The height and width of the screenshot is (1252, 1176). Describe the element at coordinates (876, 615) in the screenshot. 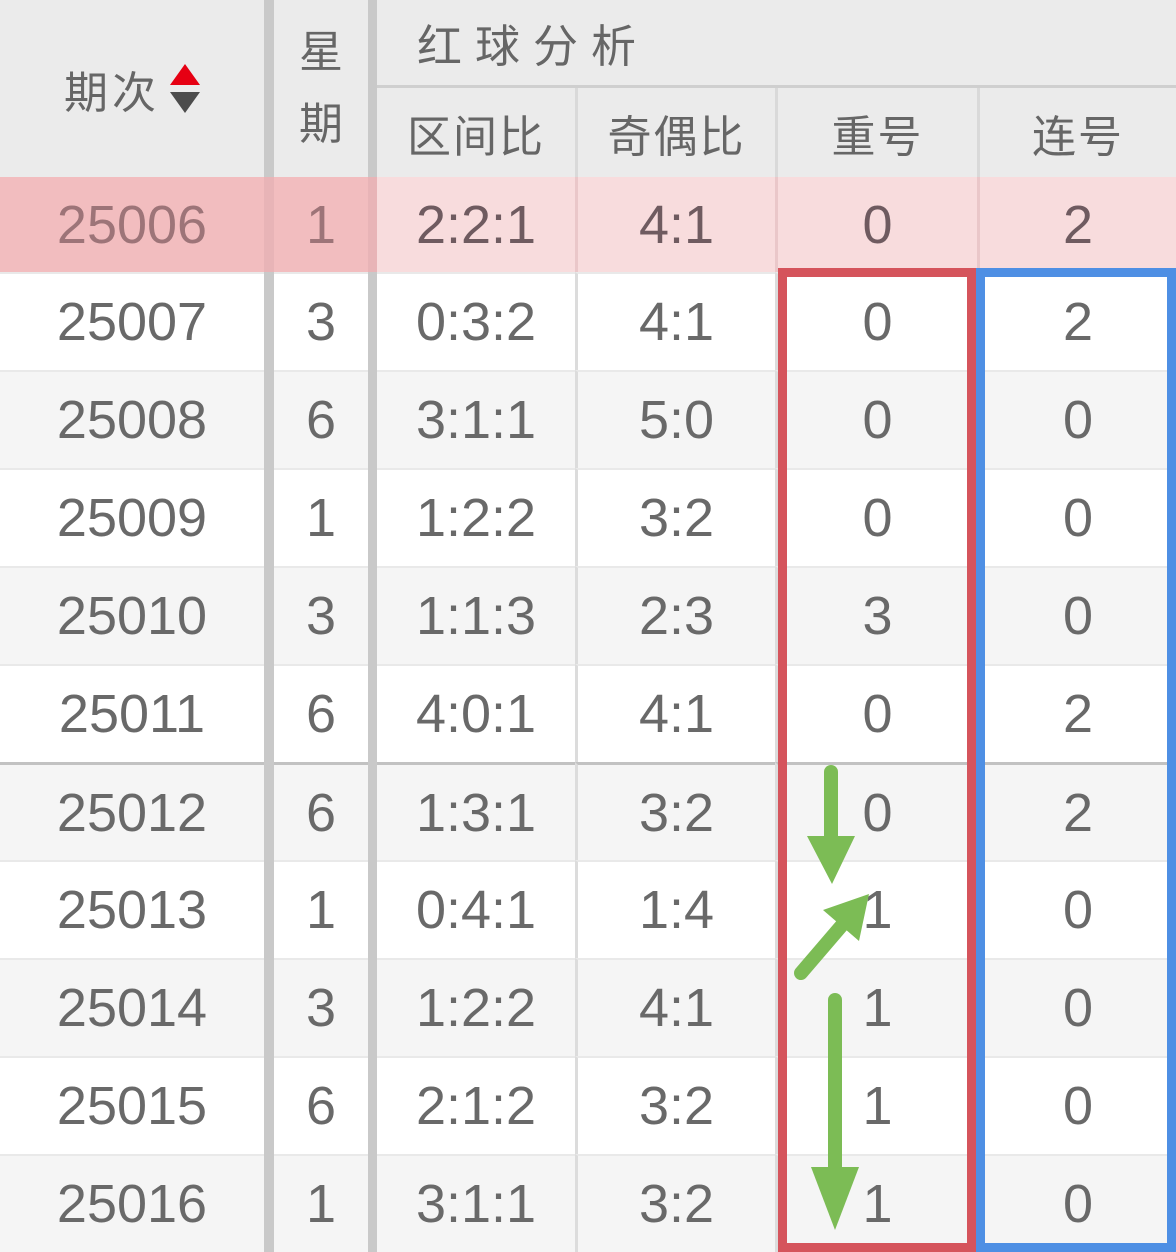

I see `cell-repeat-count: 3` at that location.